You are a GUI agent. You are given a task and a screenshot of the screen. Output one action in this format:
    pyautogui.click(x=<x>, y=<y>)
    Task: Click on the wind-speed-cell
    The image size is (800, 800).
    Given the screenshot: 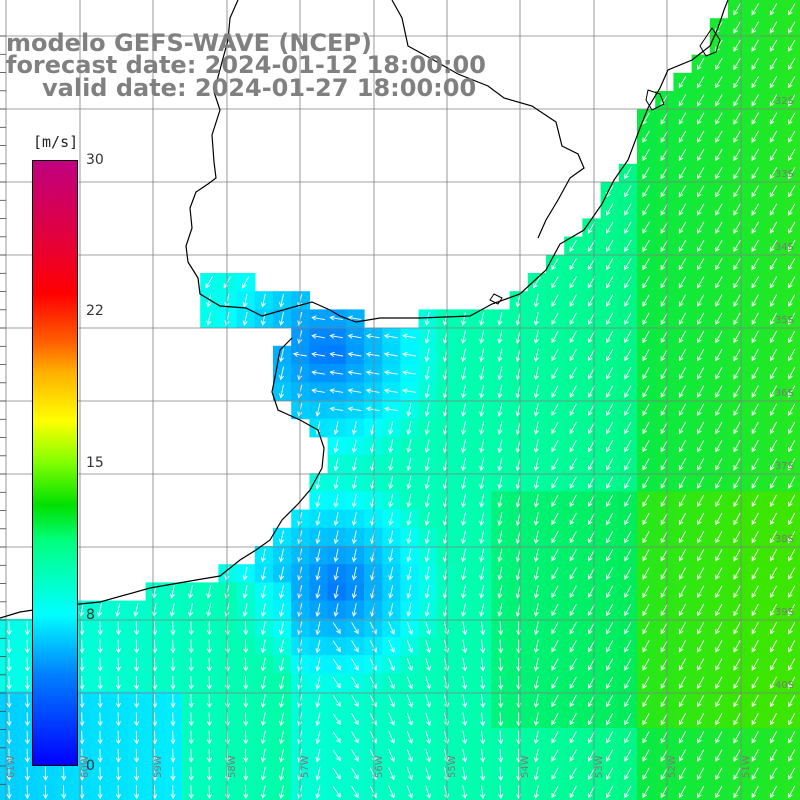 What is the action you would take?
    pyautogui.click(x=228, y=282)
    